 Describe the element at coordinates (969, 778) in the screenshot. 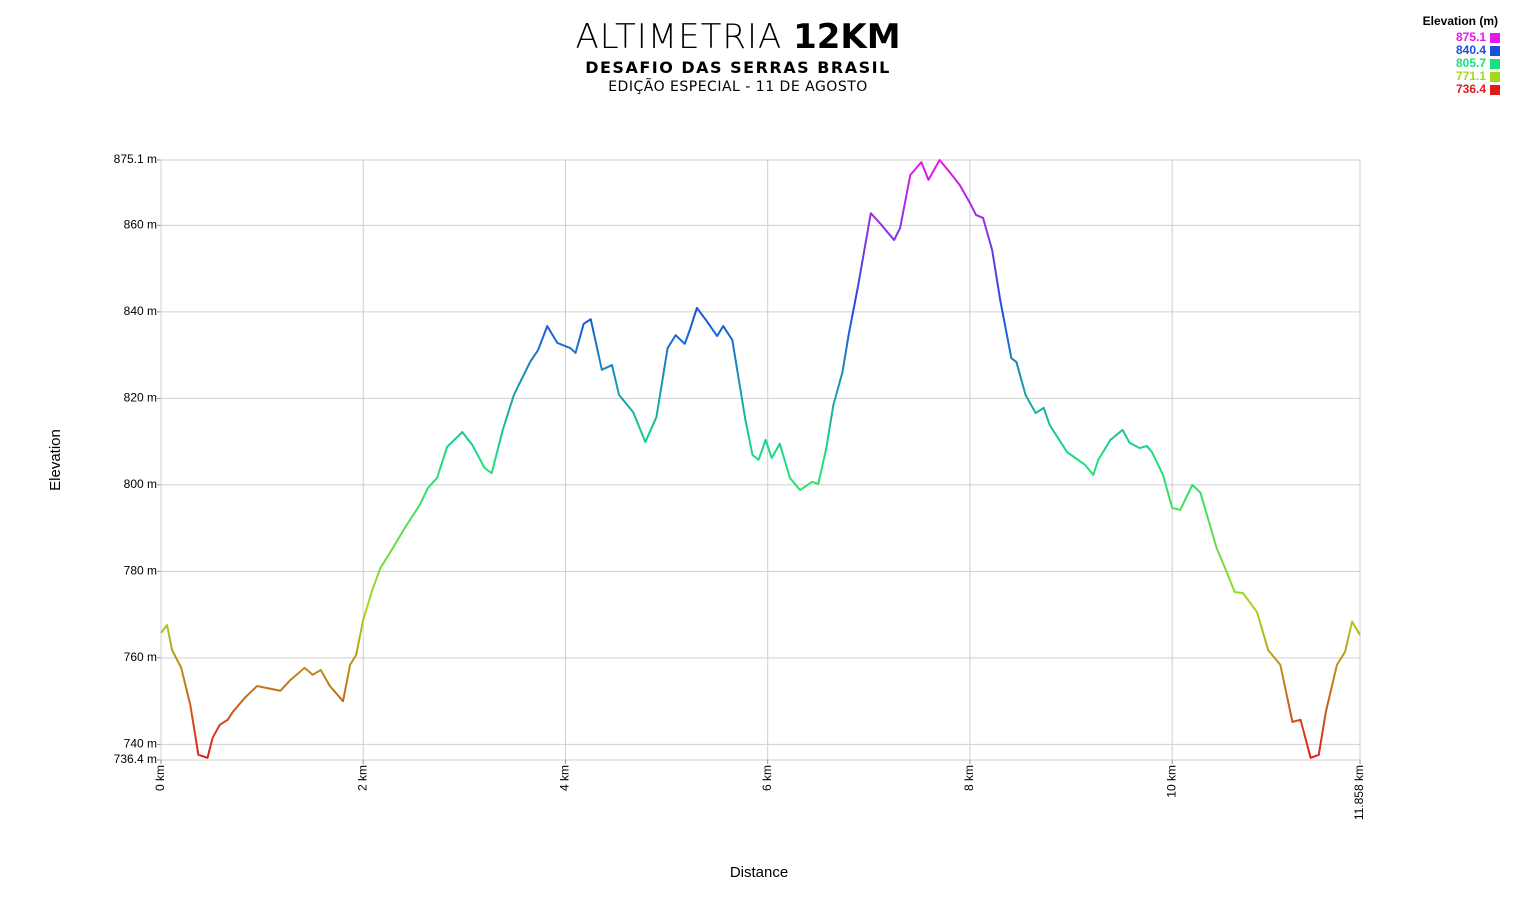

I see `x-tick-label: 8 km` at that location.